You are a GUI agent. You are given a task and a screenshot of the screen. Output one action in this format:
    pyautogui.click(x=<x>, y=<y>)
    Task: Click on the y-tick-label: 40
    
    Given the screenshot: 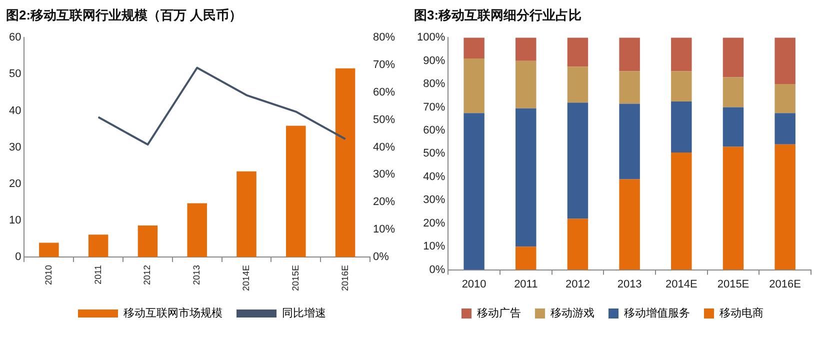 What is the action you would take?
    pyautogui.click(x=15, y=110)
    